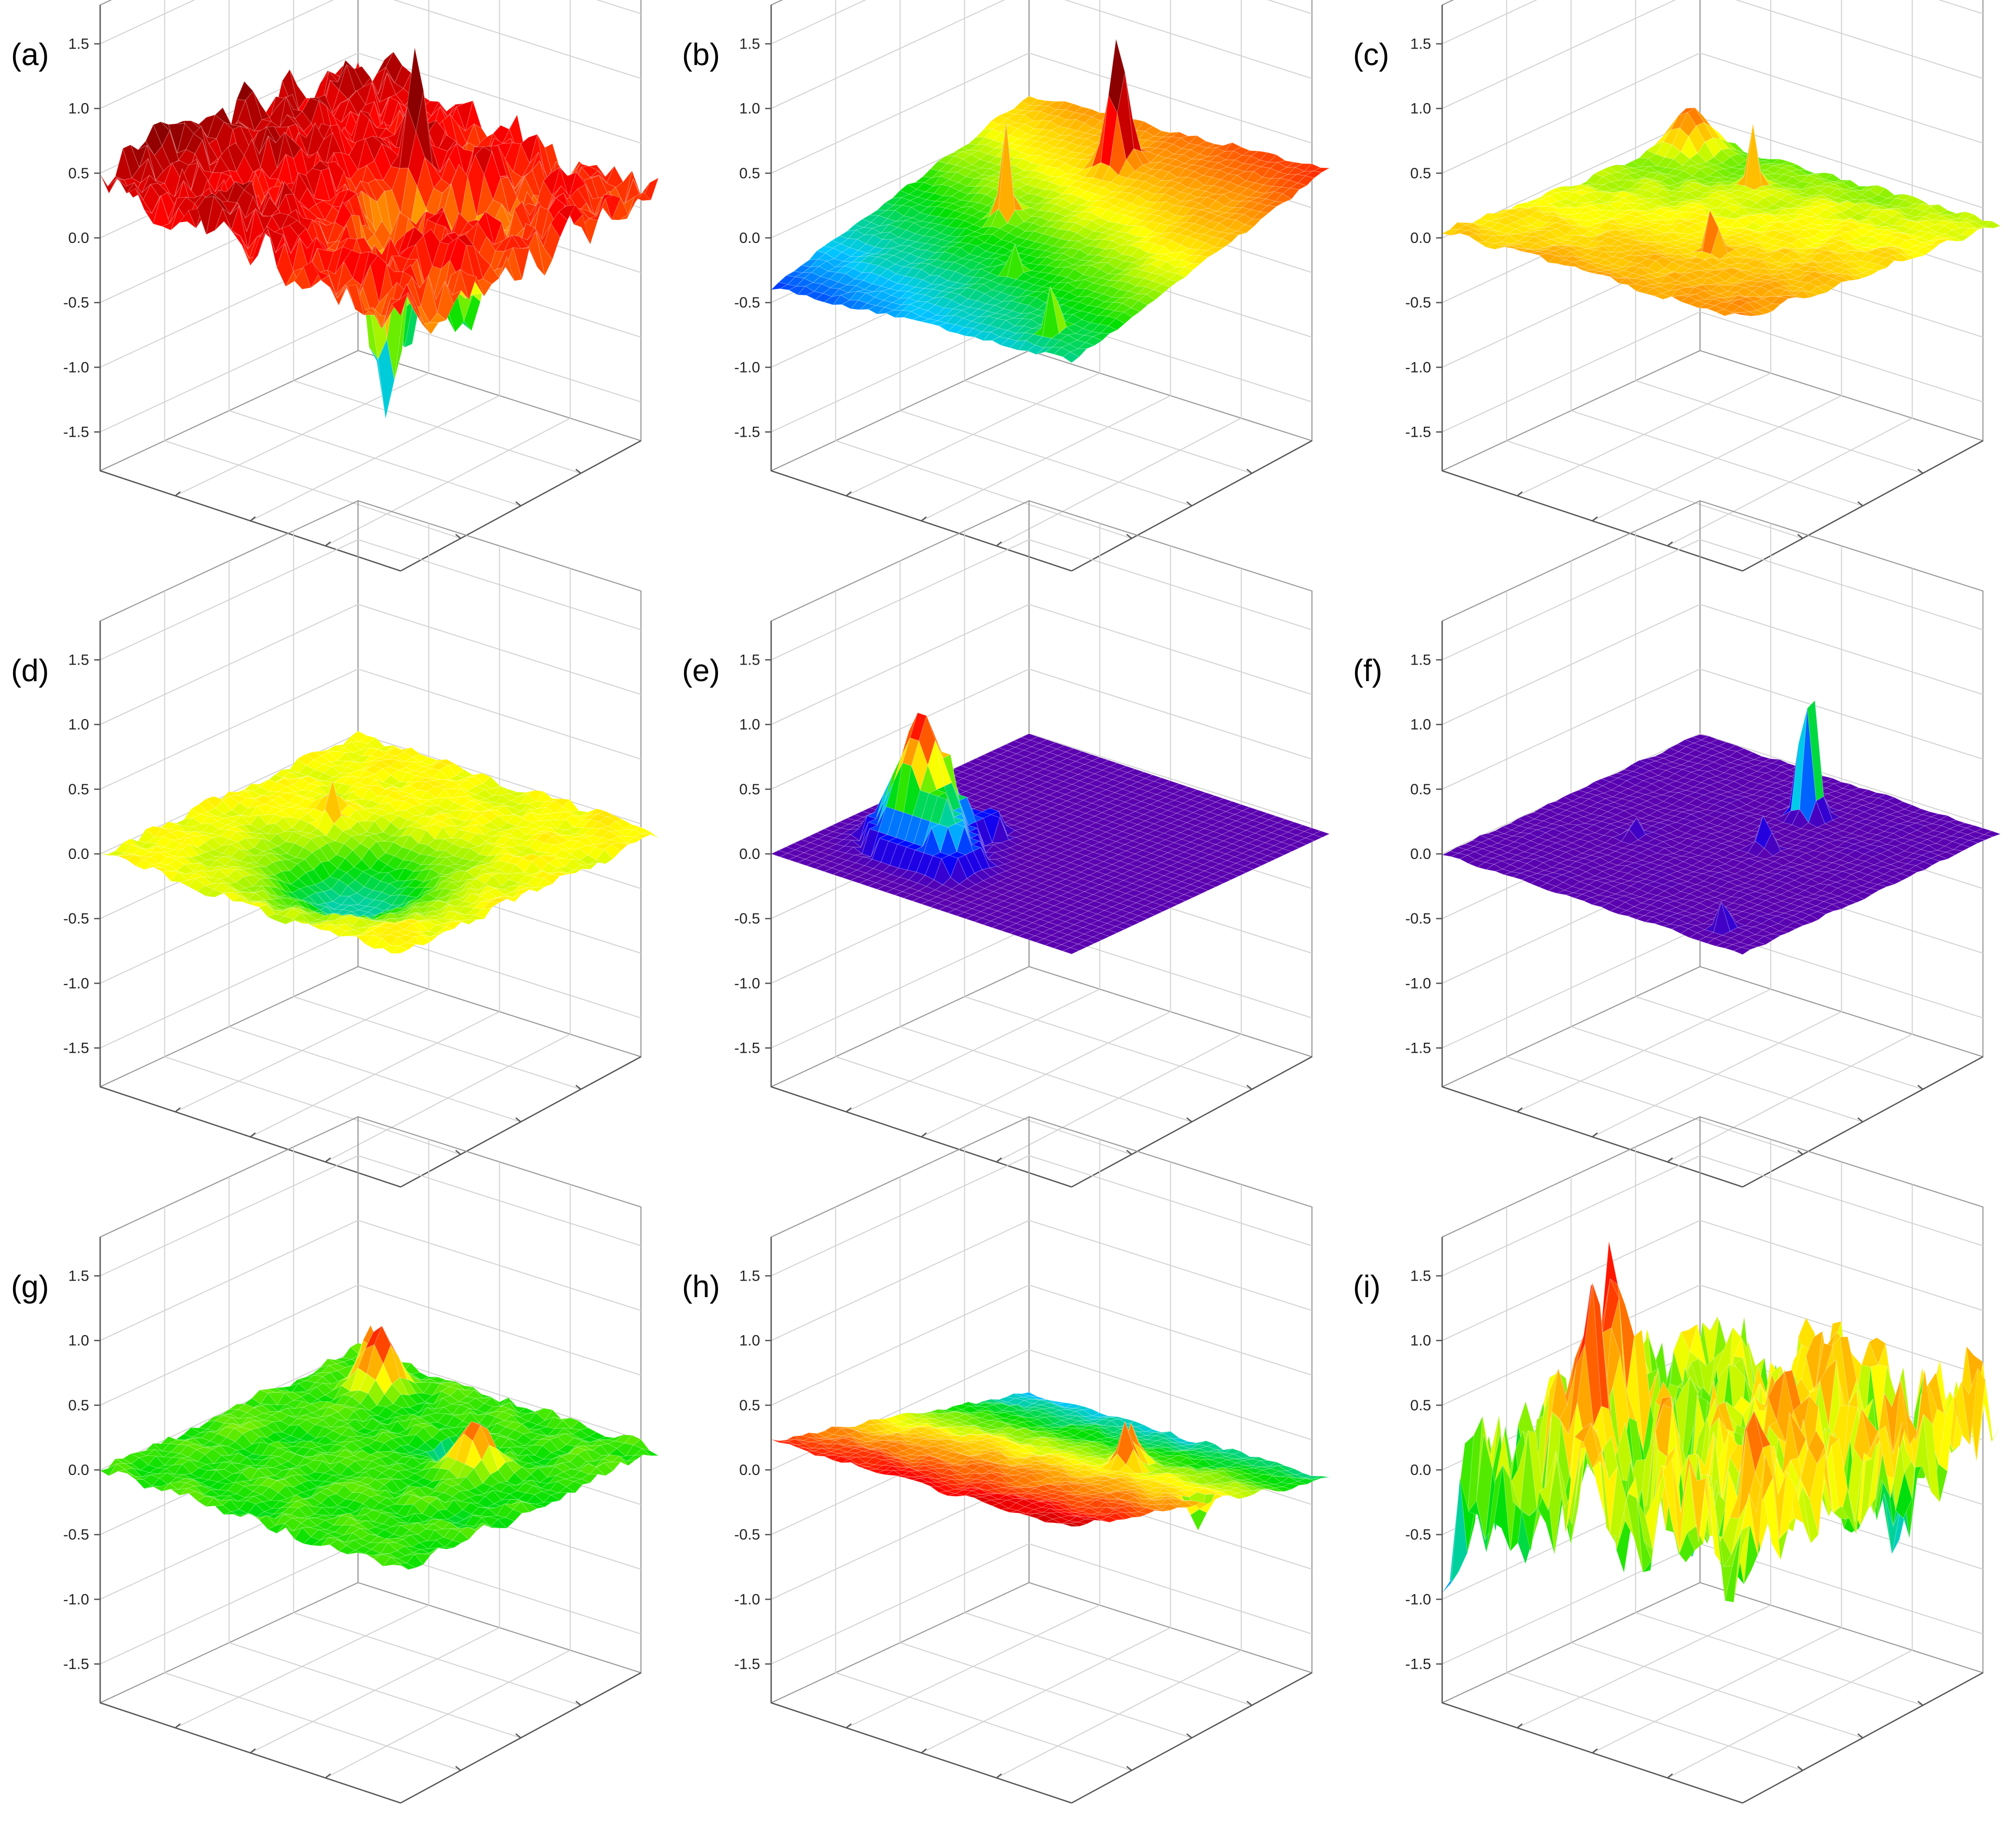 This screenshot has height=1825, width=2016. I want to click on surface-plot-1: 1.5 1.0 0.5 0.0 -0.5 -1.0 -1.5 (a), so click(335, 286).